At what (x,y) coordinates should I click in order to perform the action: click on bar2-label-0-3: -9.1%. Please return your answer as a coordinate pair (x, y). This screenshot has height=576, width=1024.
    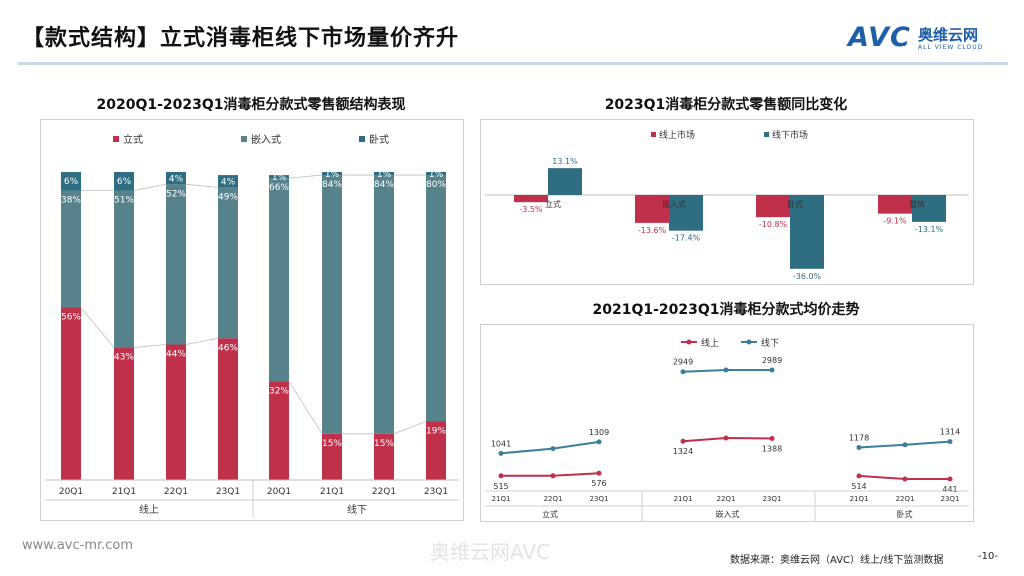
    Looking at the image, I should click on (895, 221).